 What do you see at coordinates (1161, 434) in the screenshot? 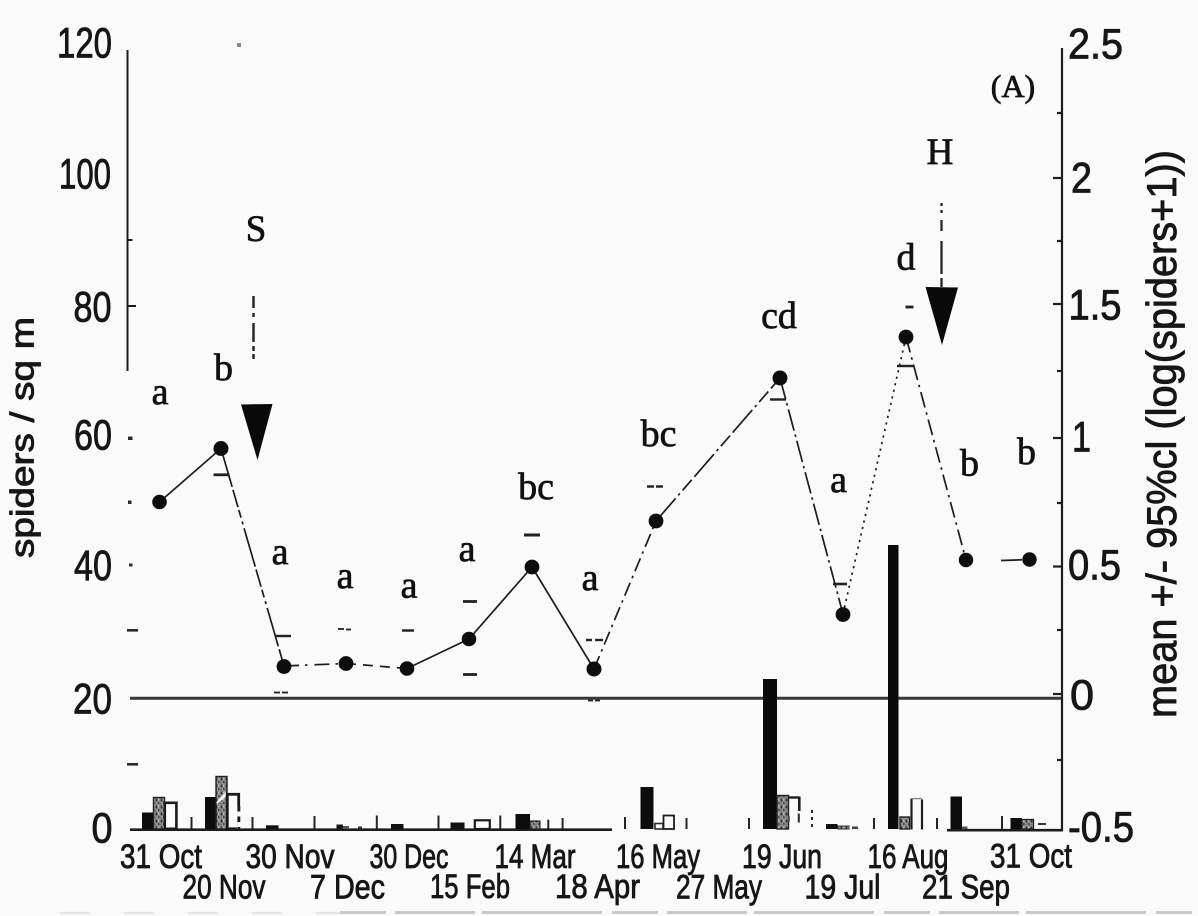
I see `svg-text:mean +/- 95%cl (log(spiders+1): mean +/- 95%cl (log(spiders+1))` at bounding box center [1161, 434].